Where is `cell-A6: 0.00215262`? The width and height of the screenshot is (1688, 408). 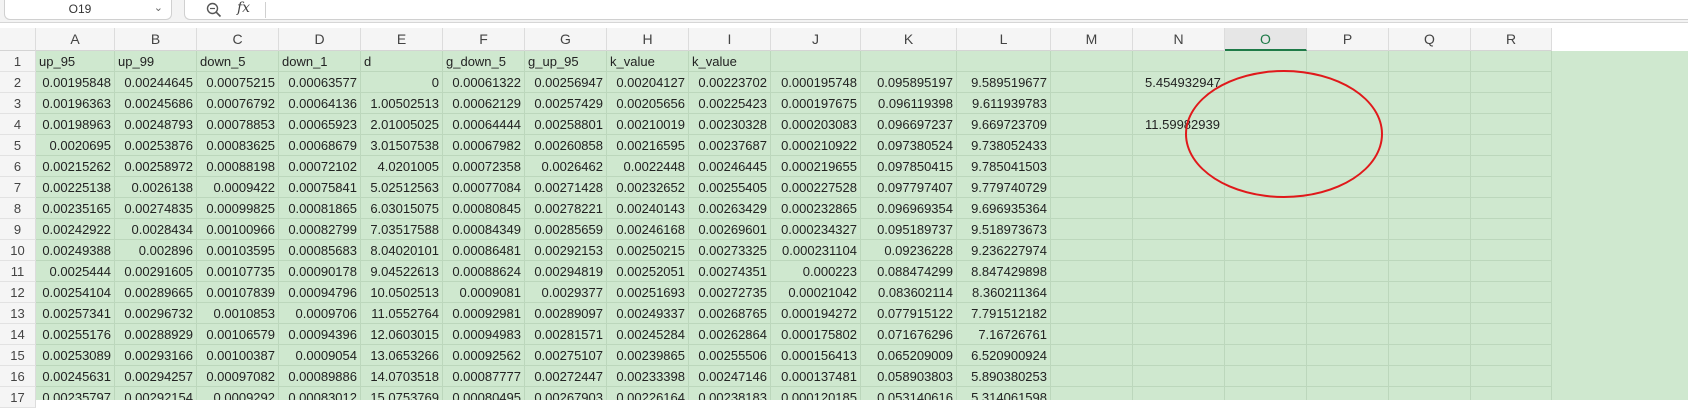
cell-A6: 0.00215262 is located at coordinates (75, 166).